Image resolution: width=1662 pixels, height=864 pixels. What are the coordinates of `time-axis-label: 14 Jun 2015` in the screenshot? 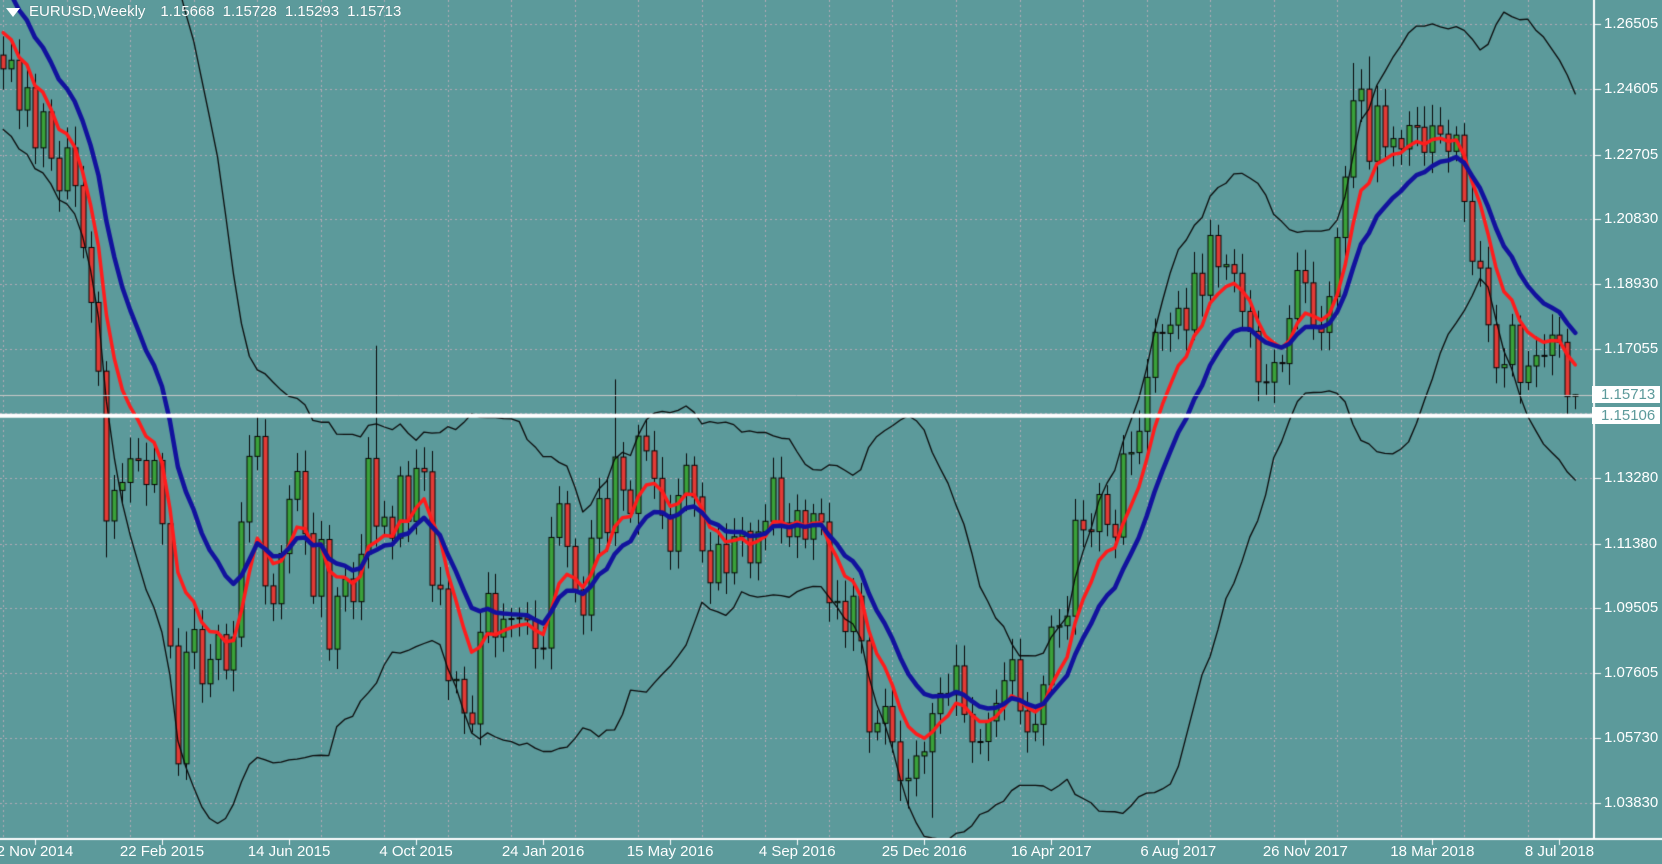 It's located at (289, 851).